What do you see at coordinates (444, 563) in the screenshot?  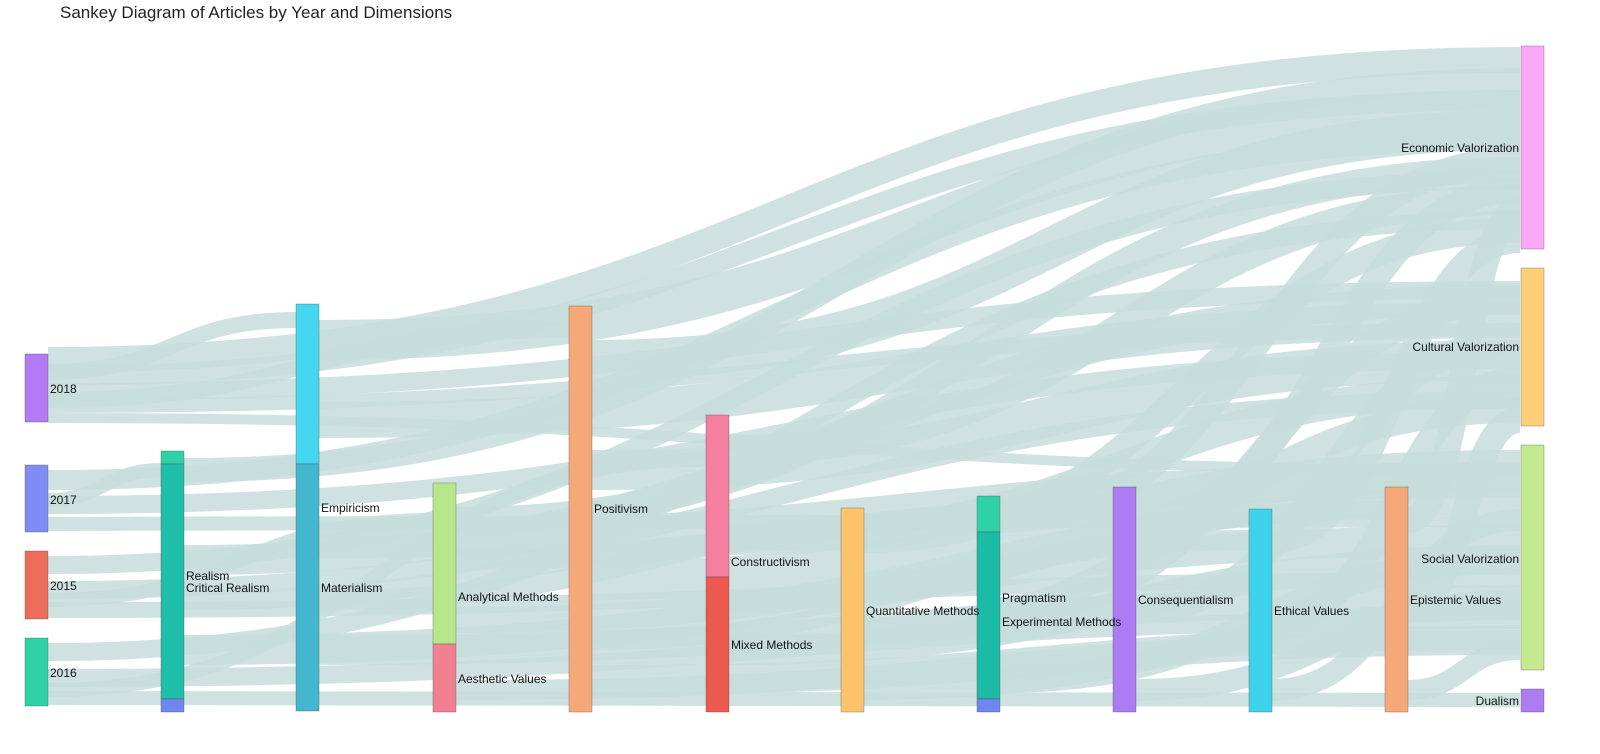 I see `node-analytical-methods` at bounding box center [444, 563].